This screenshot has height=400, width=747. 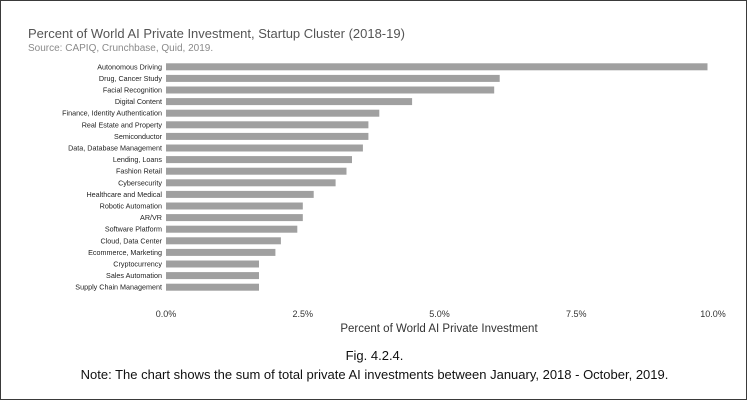 What do you see at coordinates (138, 136) in the screenshot?
I see `category-label: Semiconductor` at bounding box center [138, 136].